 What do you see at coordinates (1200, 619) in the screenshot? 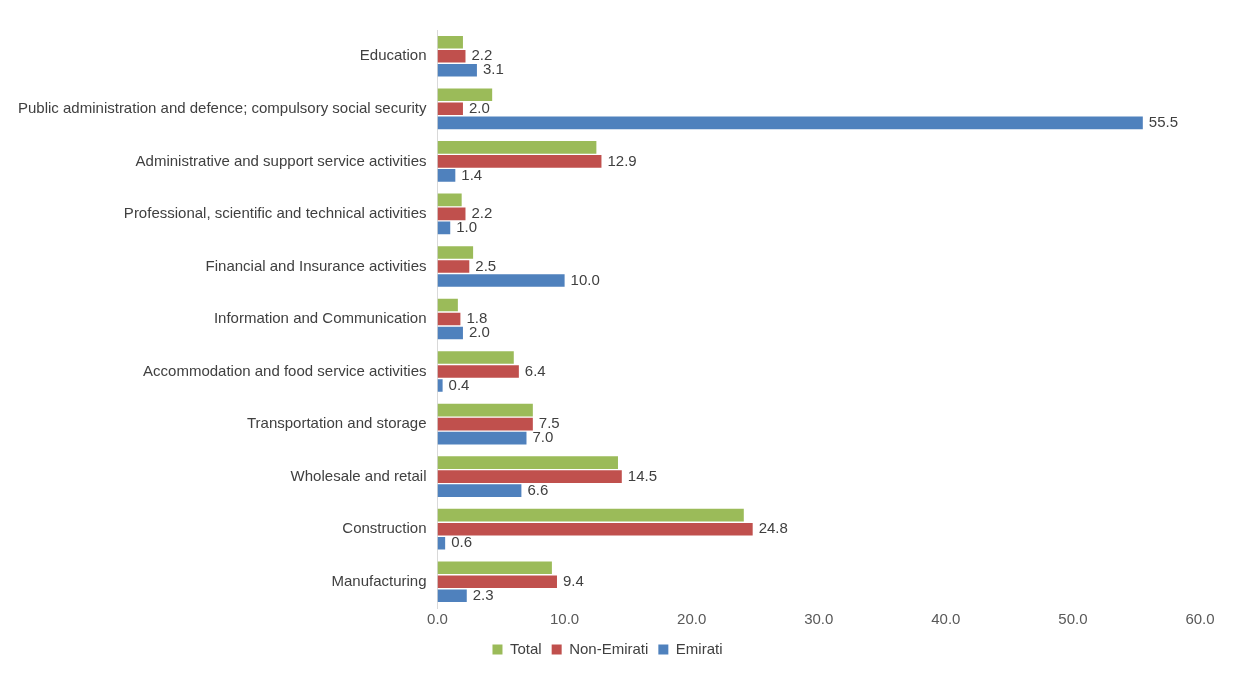
I see `x-tick-label: 60.0` at bounding box center [1200, 619].